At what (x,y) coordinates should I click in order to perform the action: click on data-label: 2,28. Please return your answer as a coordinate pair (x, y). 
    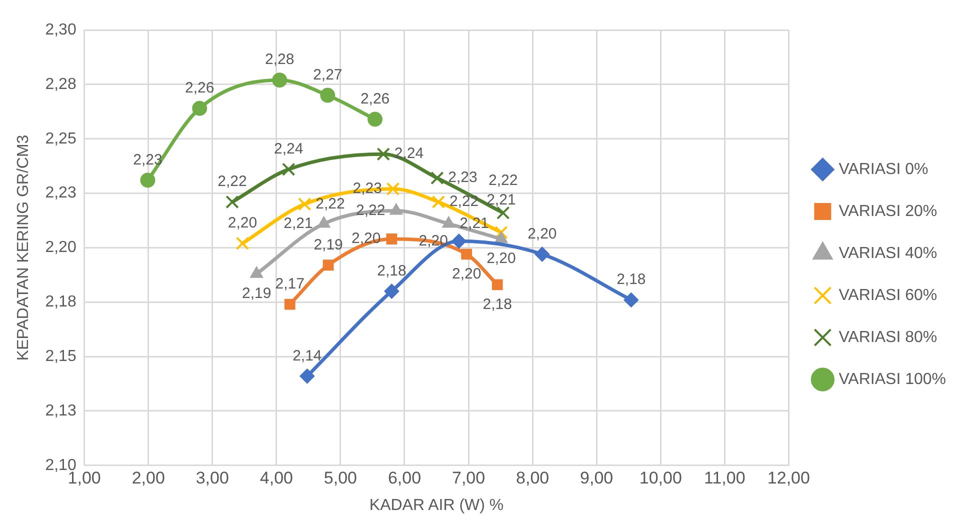
    Looking at the image, I should click on (279, 59).